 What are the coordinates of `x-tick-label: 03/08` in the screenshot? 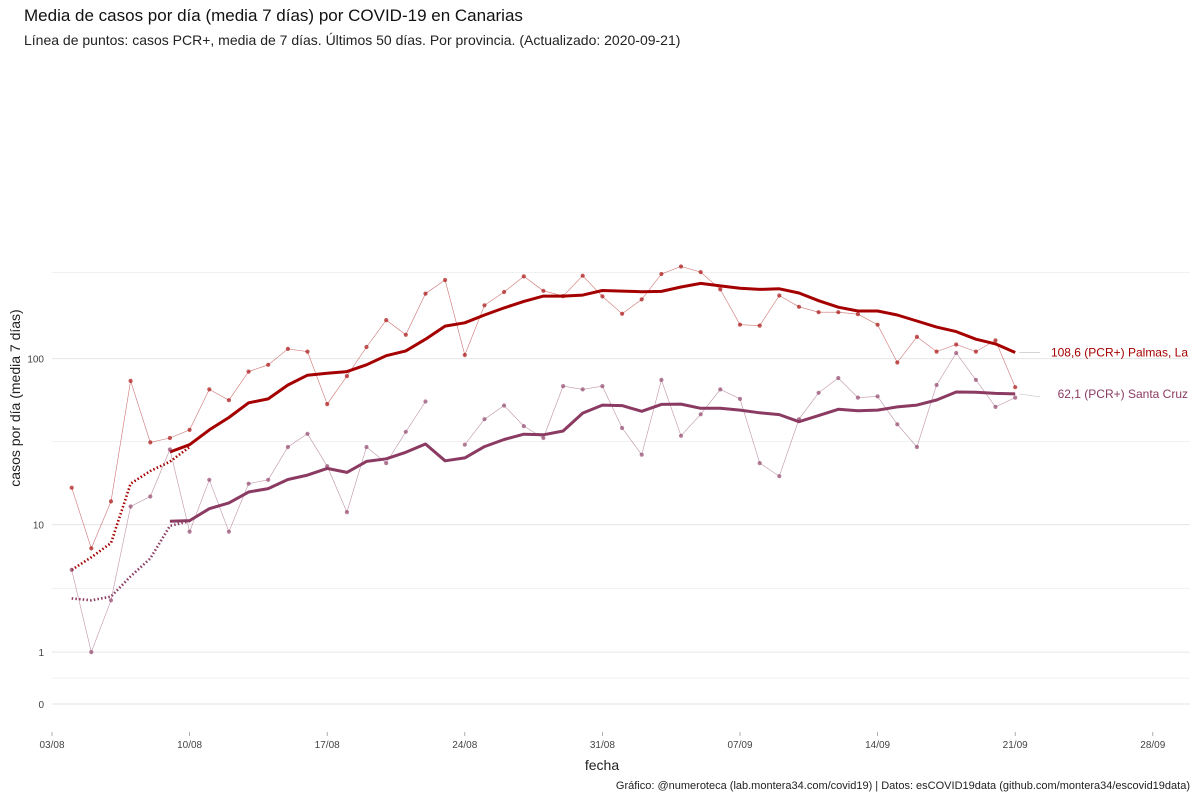 It's located at (51, 745).